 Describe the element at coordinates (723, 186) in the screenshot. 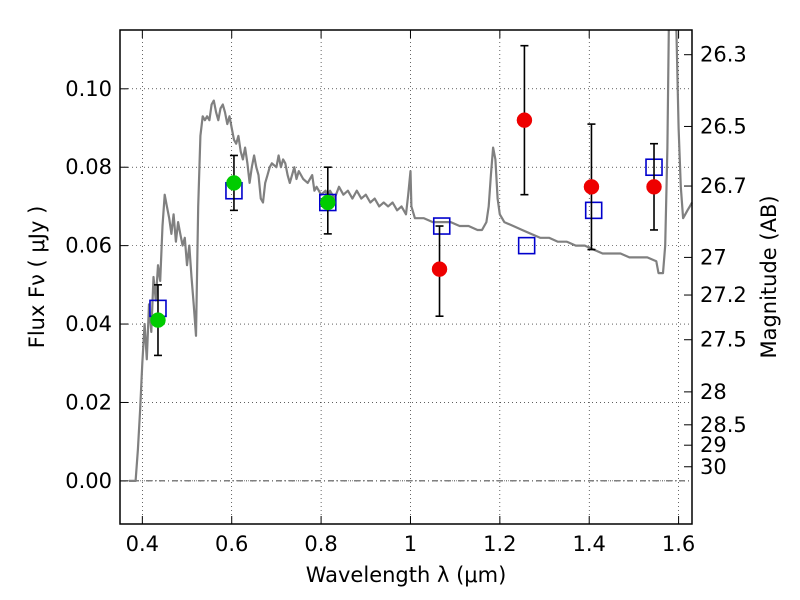

I see `right-tick-label: 26.7` at that location.